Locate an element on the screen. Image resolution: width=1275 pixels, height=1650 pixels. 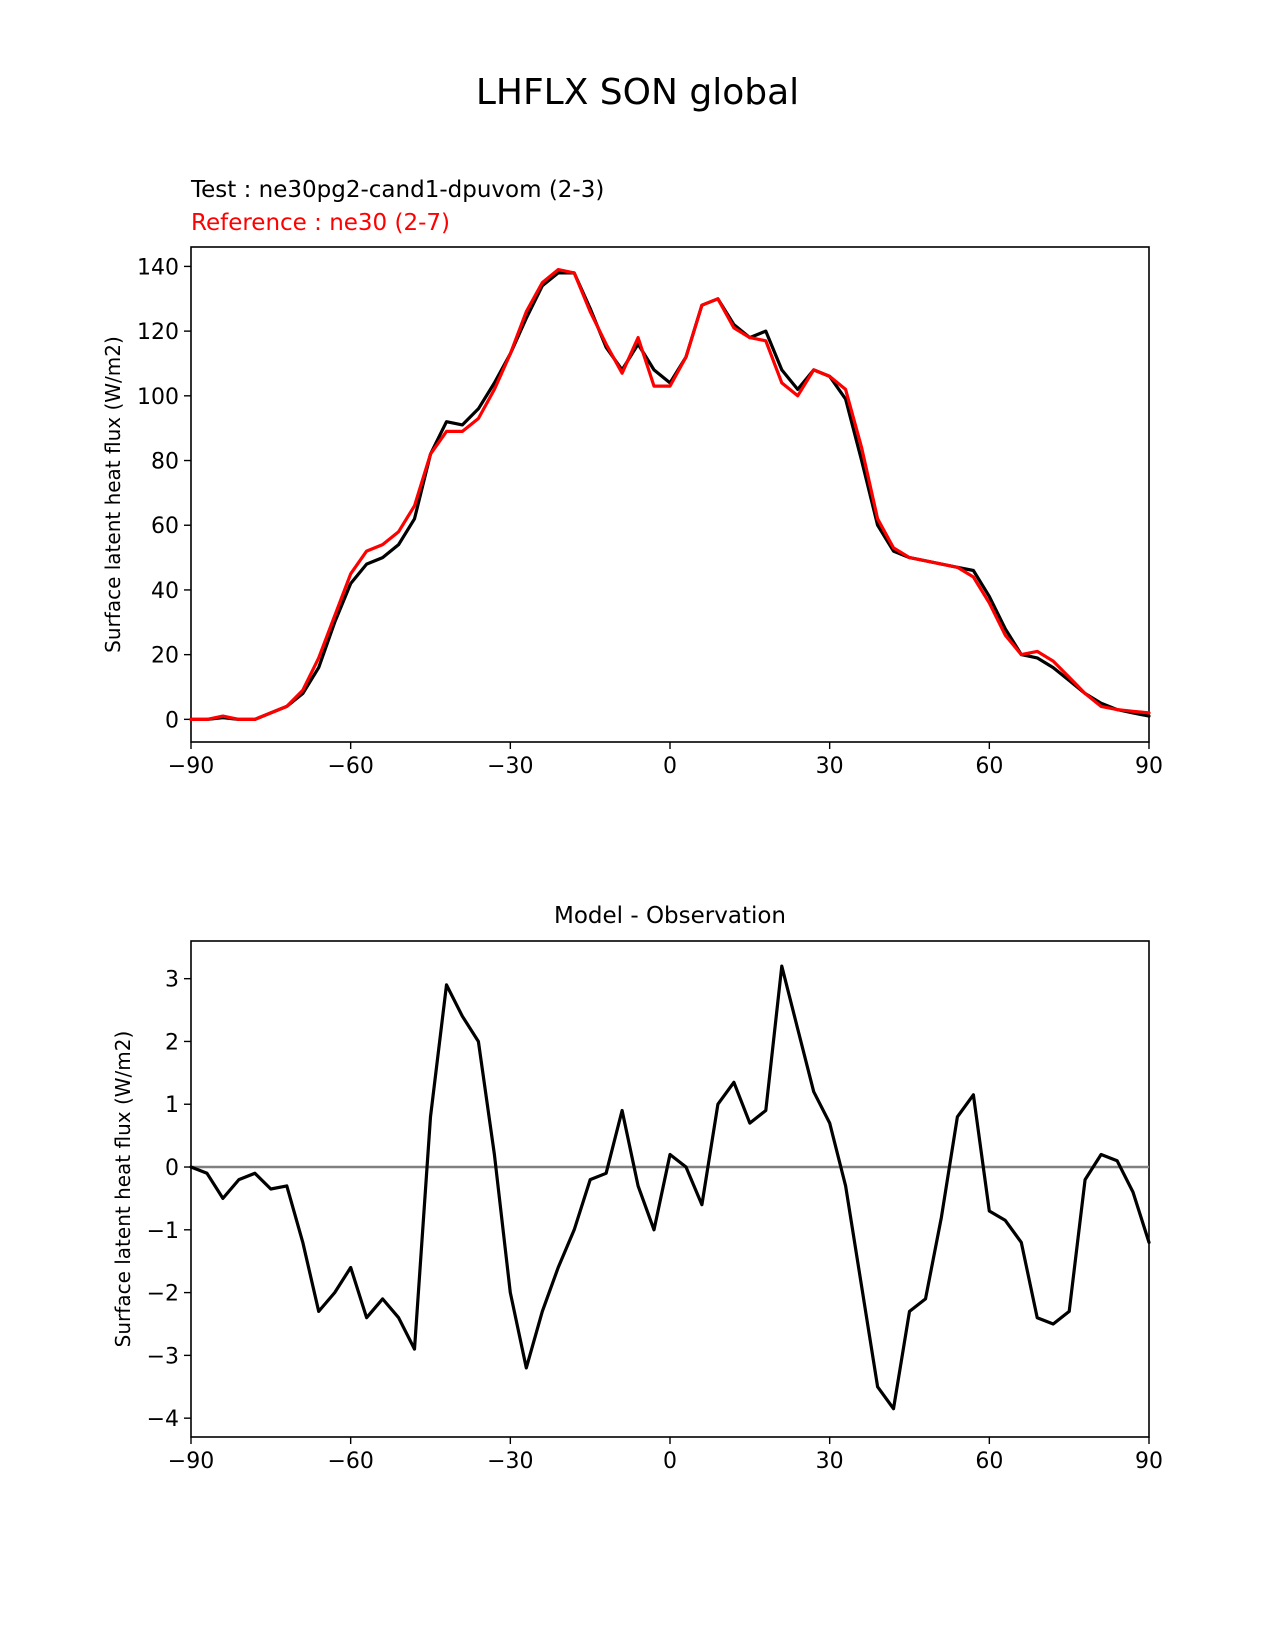
top-xtick-label: 90 is located at coordinates (1149, 766).